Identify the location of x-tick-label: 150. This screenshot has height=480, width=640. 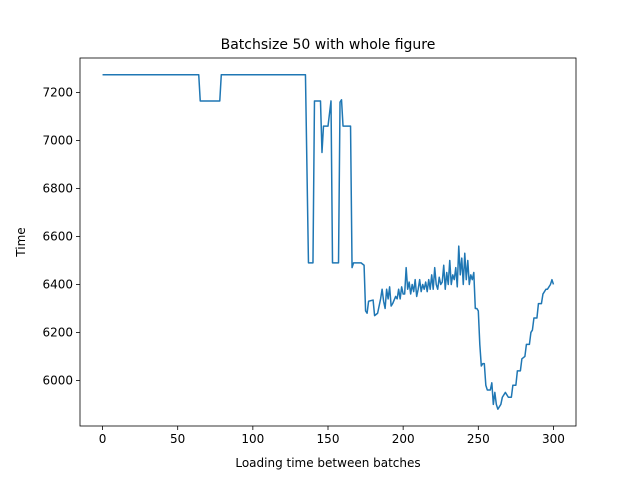
(328, 439).